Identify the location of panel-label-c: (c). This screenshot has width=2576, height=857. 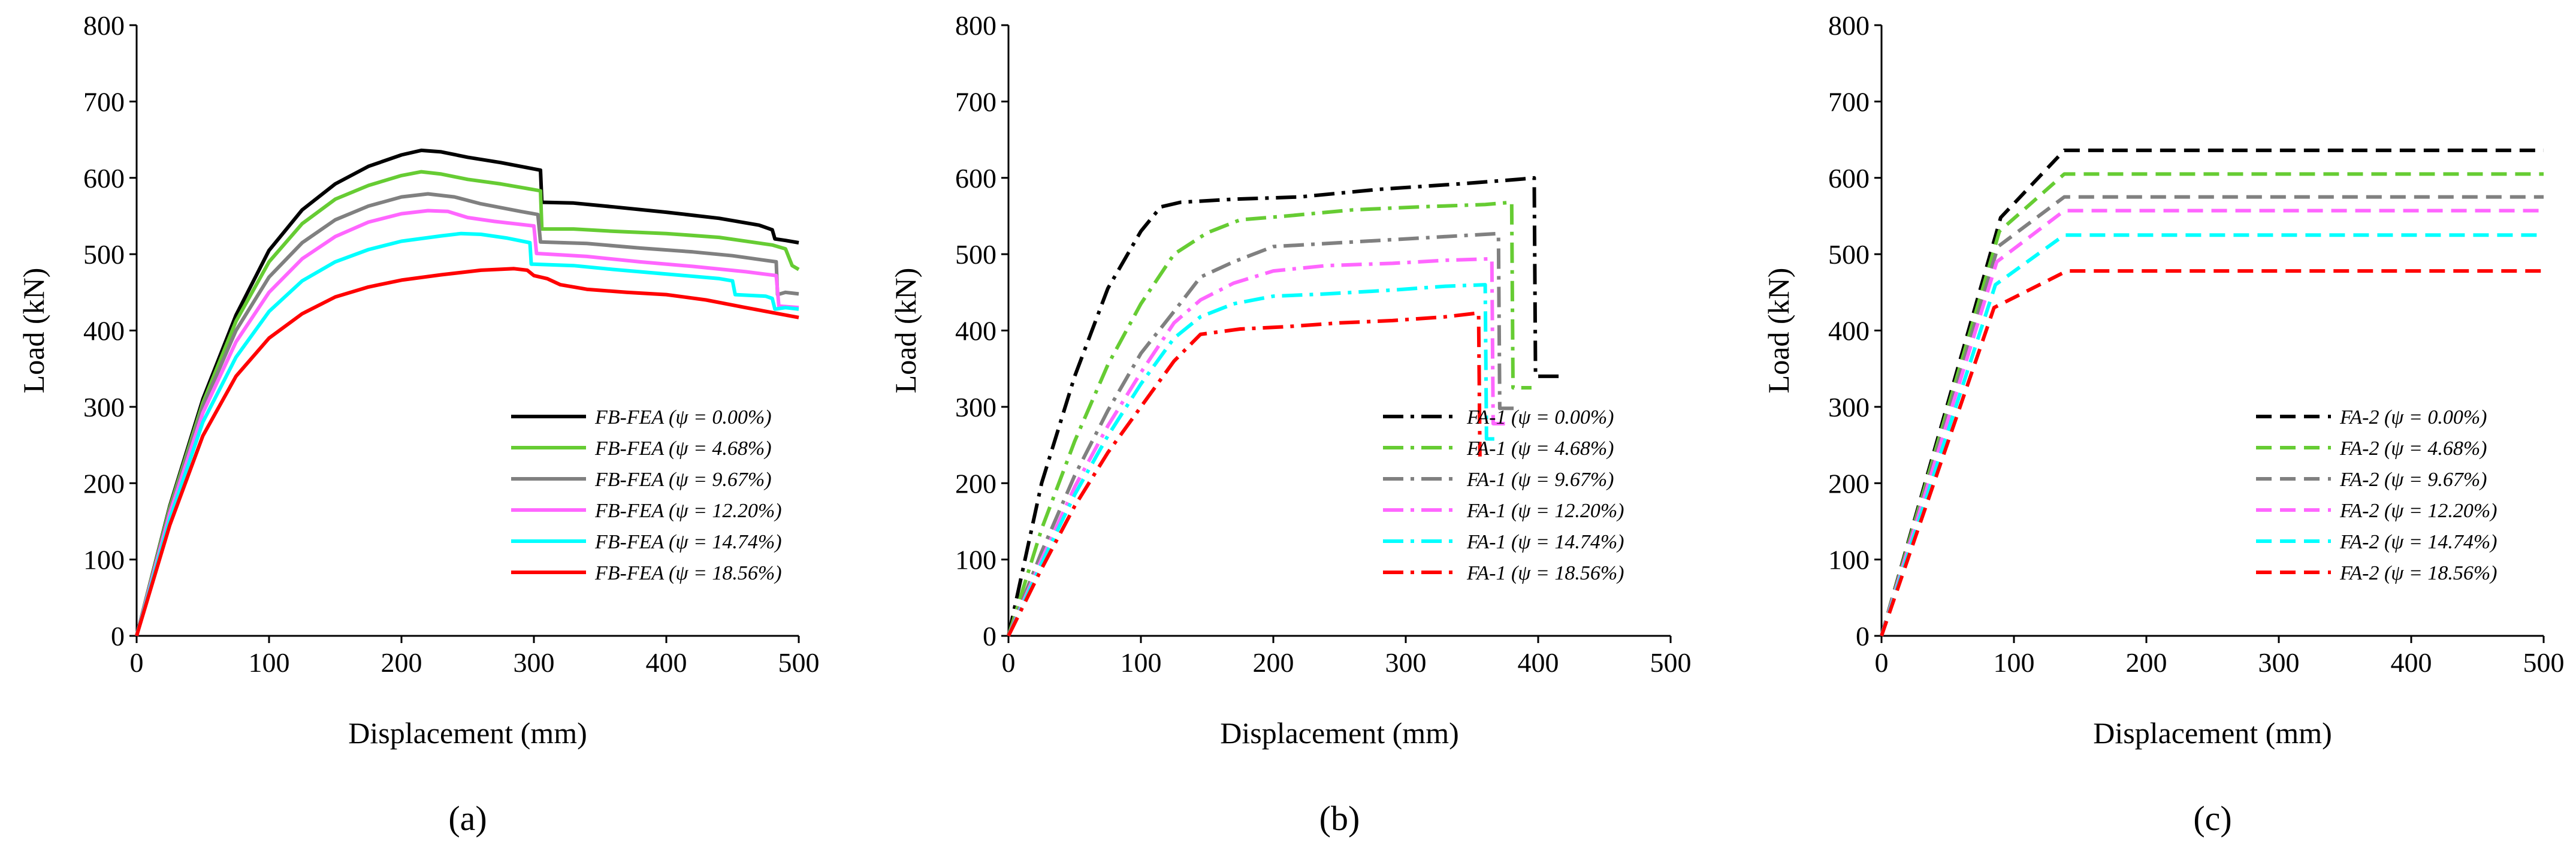
(2212, 818).